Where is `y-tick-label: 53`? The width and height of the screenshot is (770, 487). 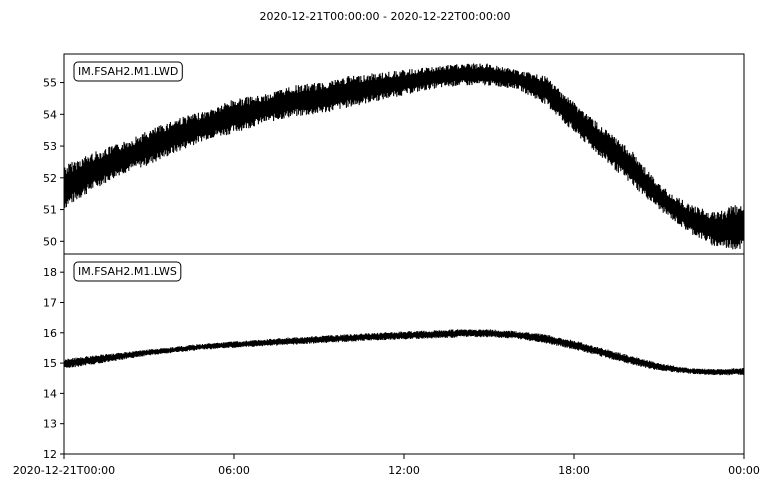
y-tick-label: 53 is located at coordinates (50, 146).